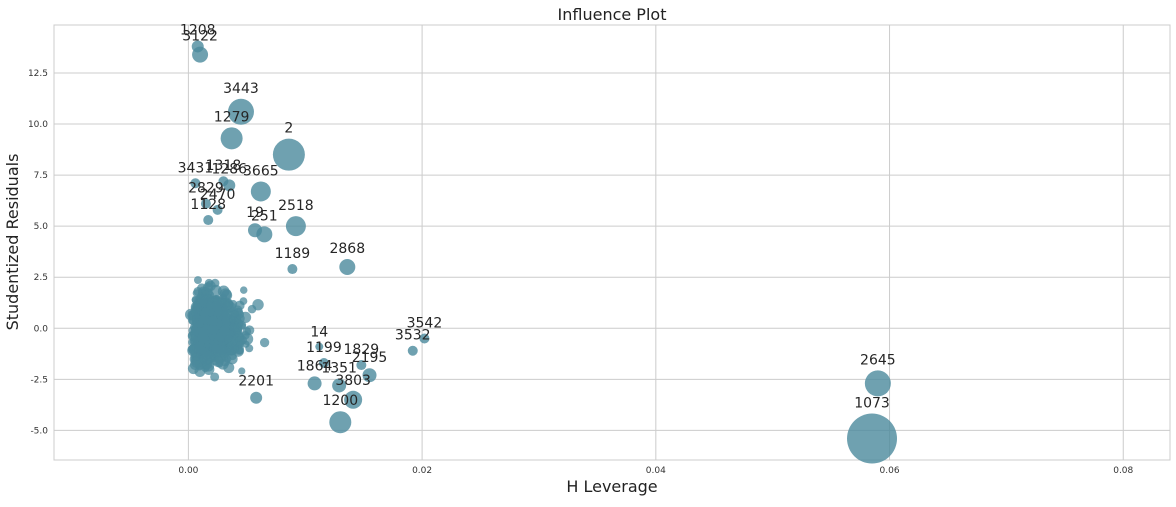 This screenshot has height=507, width=1176. What do you see at coordinates (224, 166) in the screenshot?
I see `point-label: 1318` at bounding box center [224, 166].